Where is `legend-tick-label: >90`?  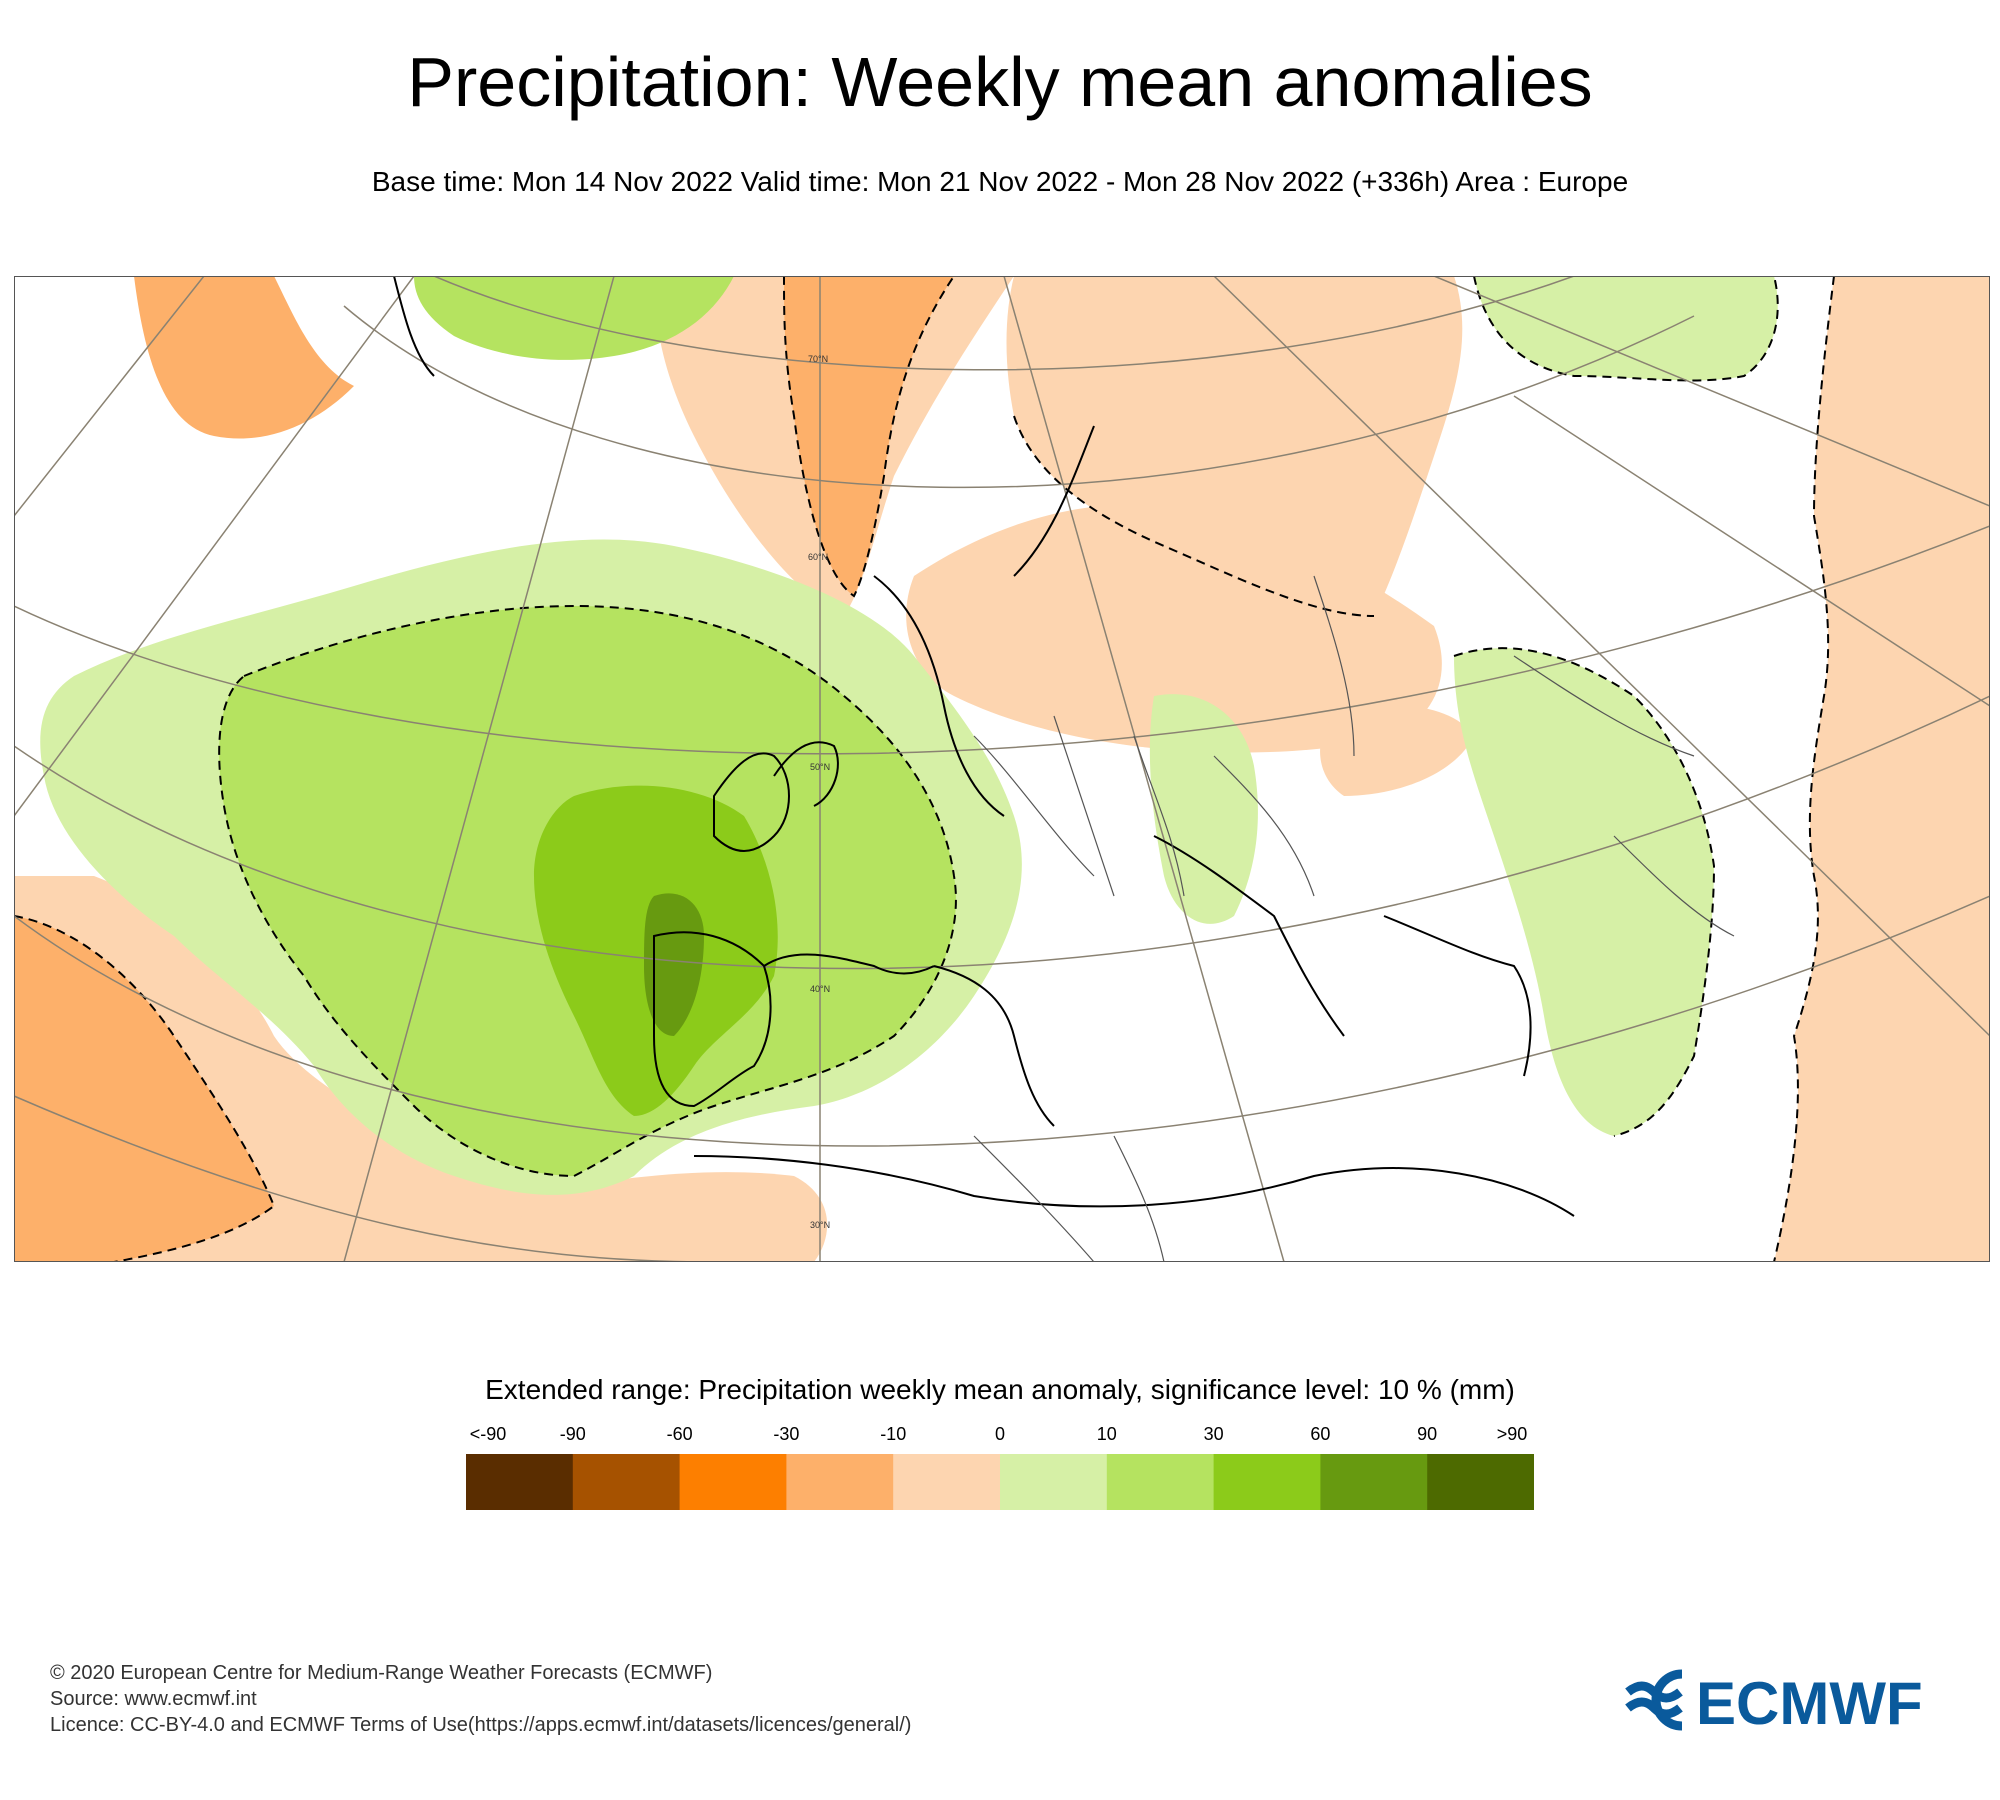 legend-tick-label: >90 is located at coordinates (1512, 1434).